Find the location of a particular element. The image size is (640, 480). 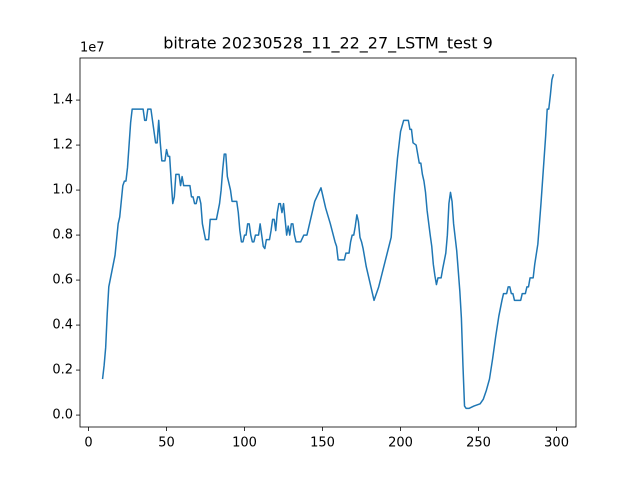

y-tick-label: 0.8 is located at coordinates (62, 235).